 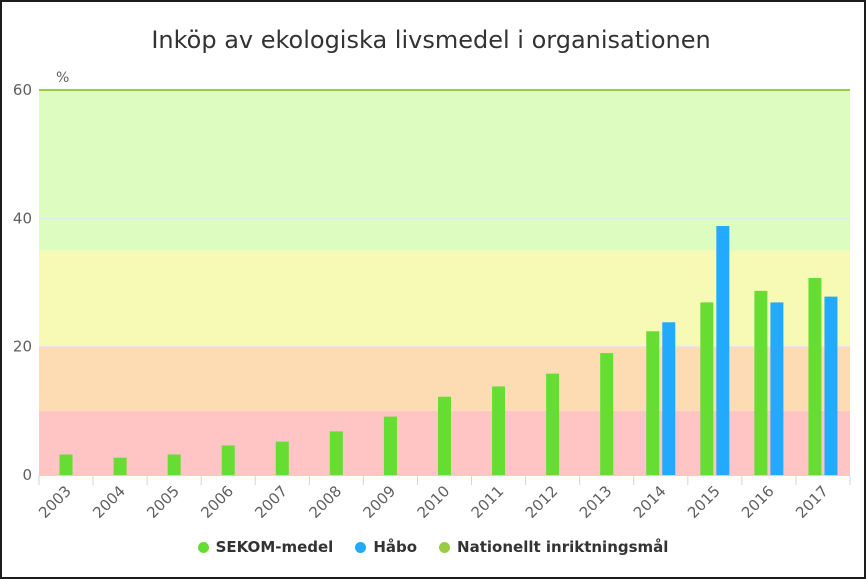 What do you see at coordinates (228, 460) in the screenshot?
I see `bar-sekom-2006` at bounding box center [228, 460].